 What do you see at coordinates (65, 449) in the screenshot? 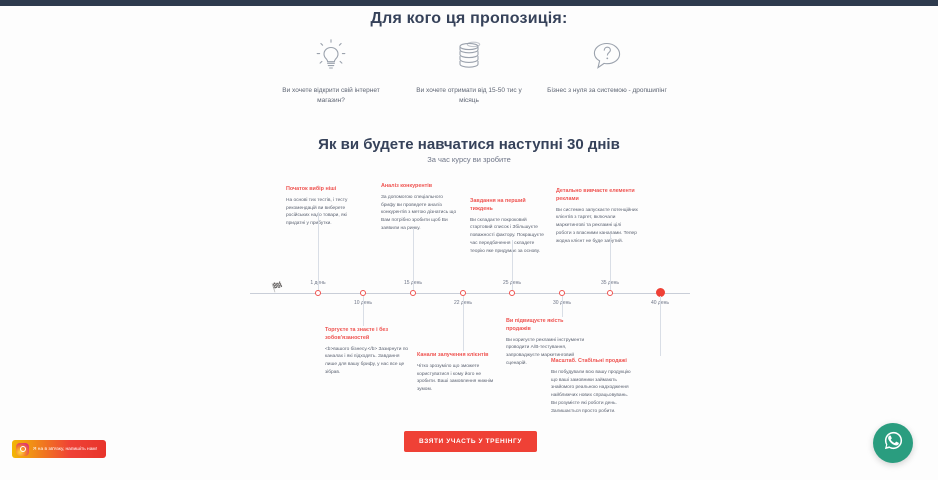
I see `instagram-badge-label: Я на в зв'язку, напишіть нам!` at bounding box center [65, 449].